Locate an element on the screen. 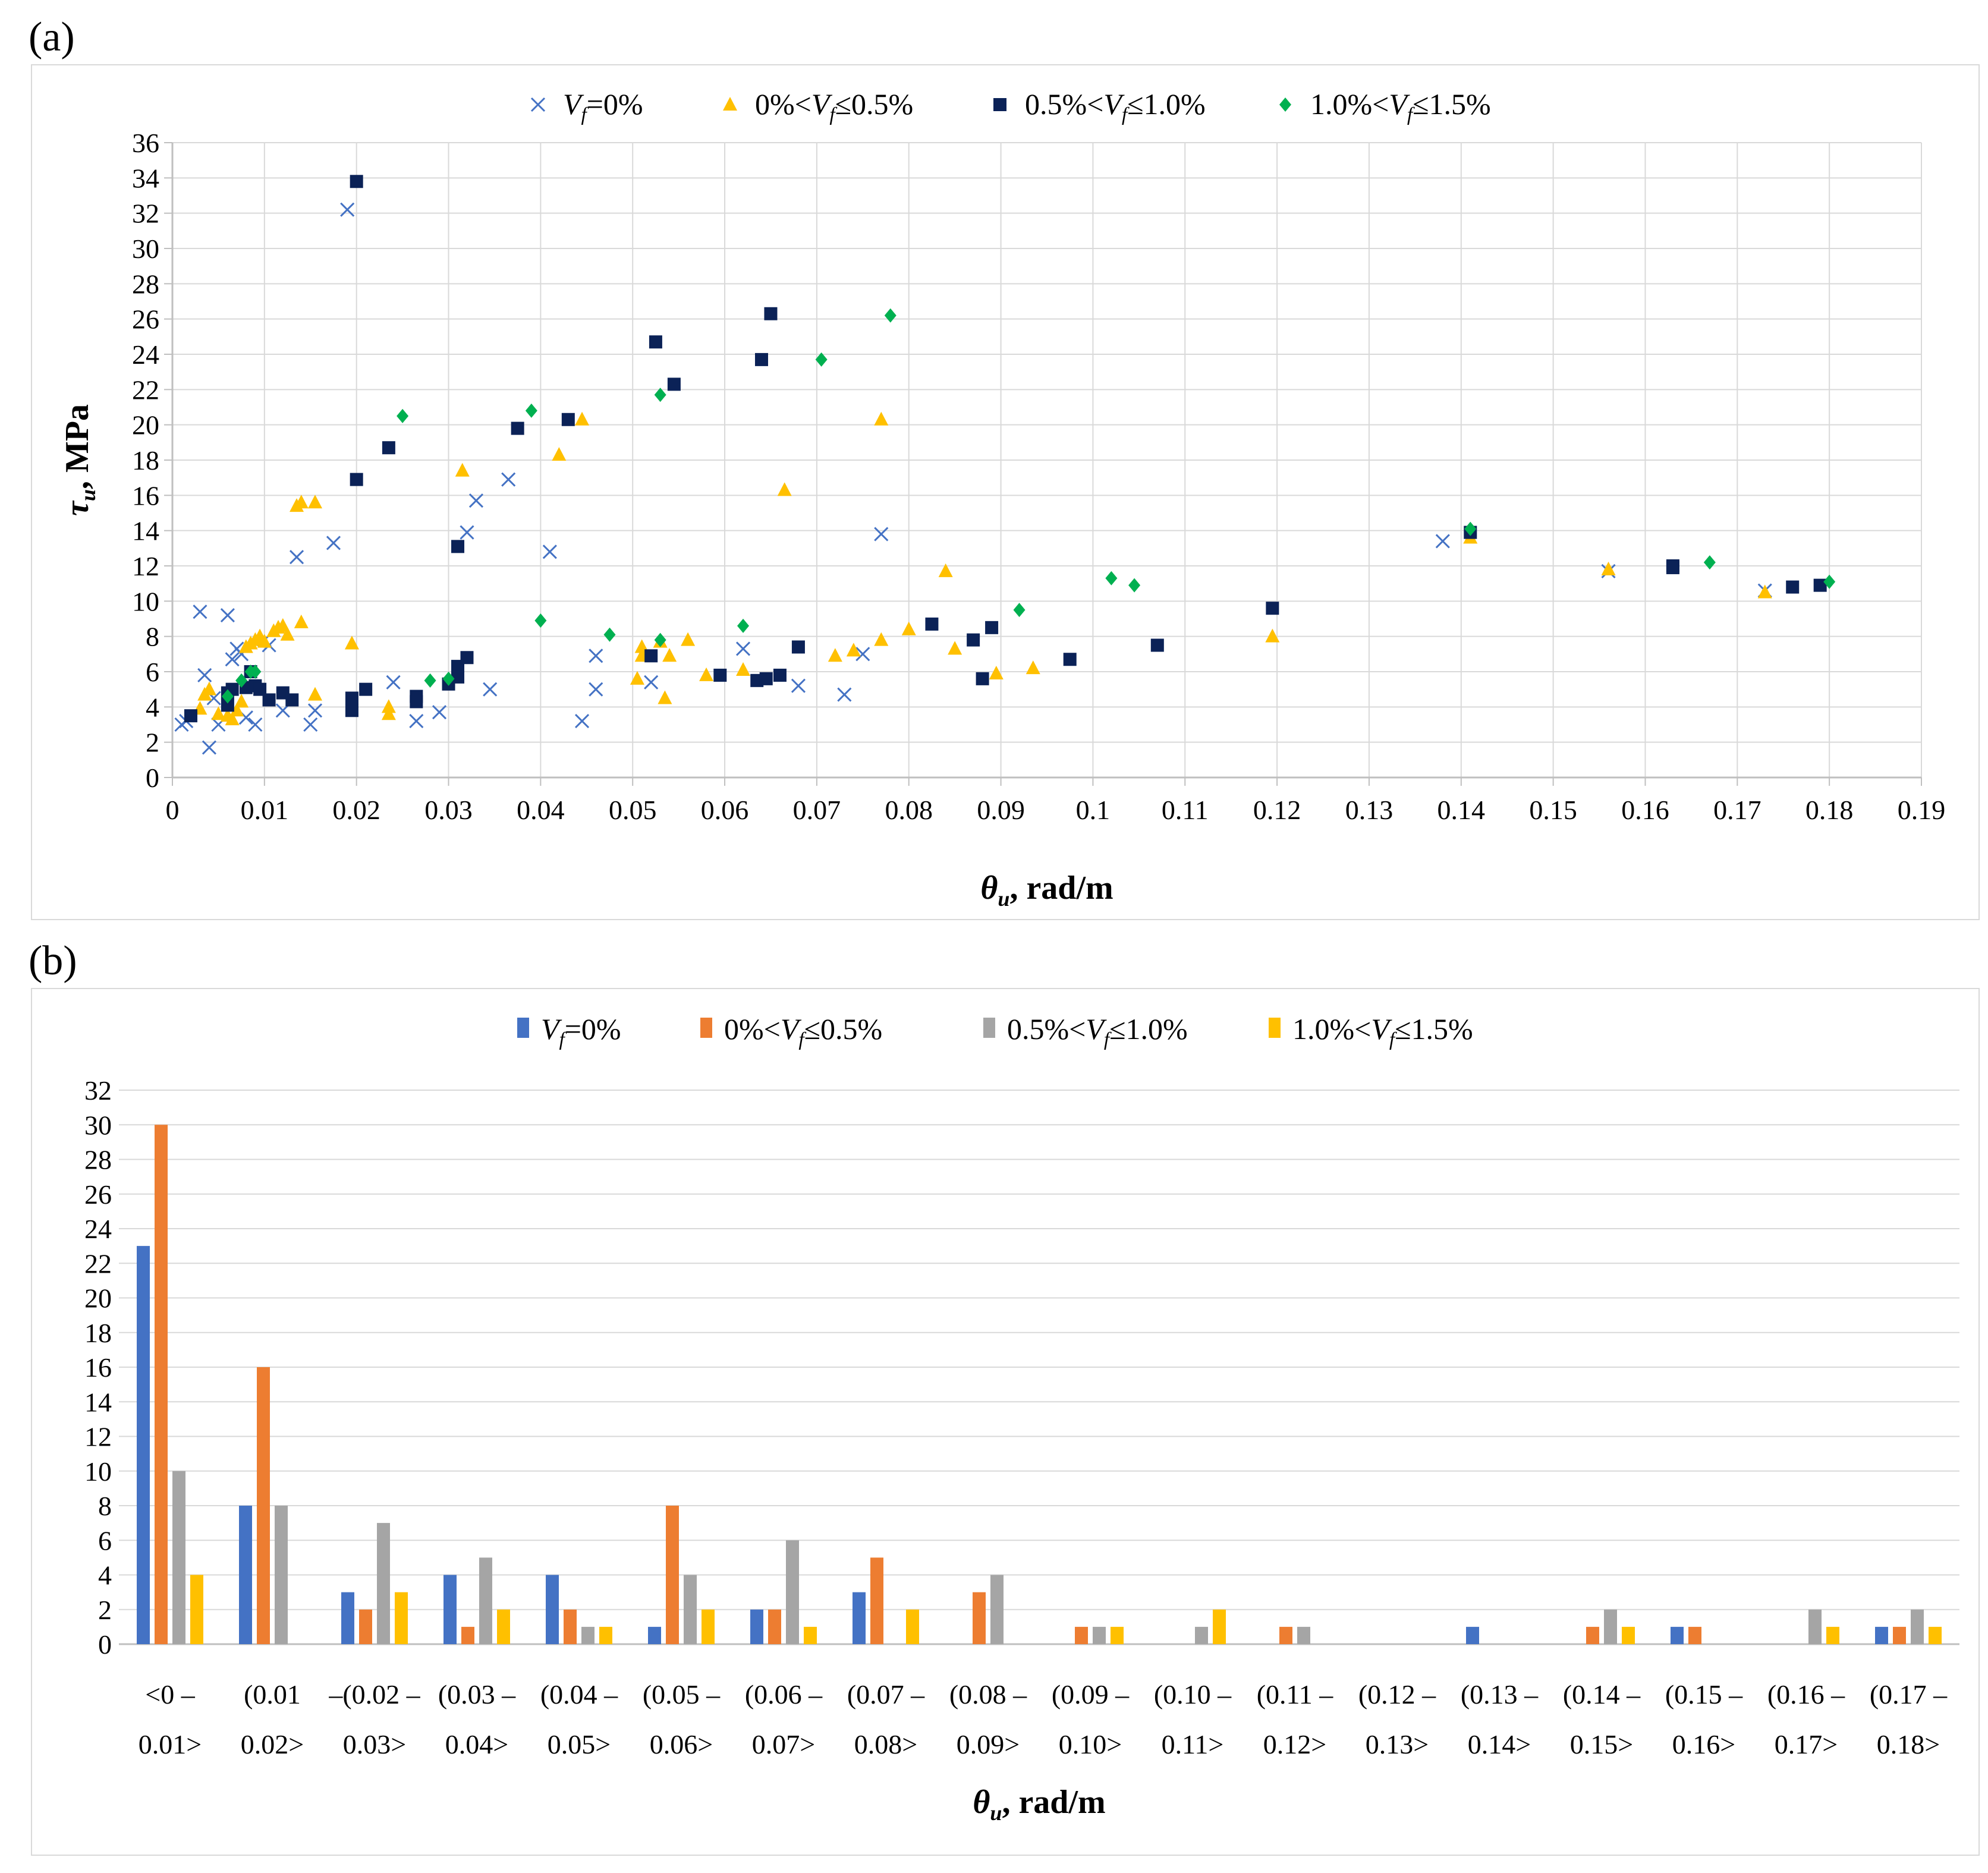 Image resolution: width=1988 pixels, height=1873 pixels. y-tick-label: 24 is located at coordinates (98, 1229).